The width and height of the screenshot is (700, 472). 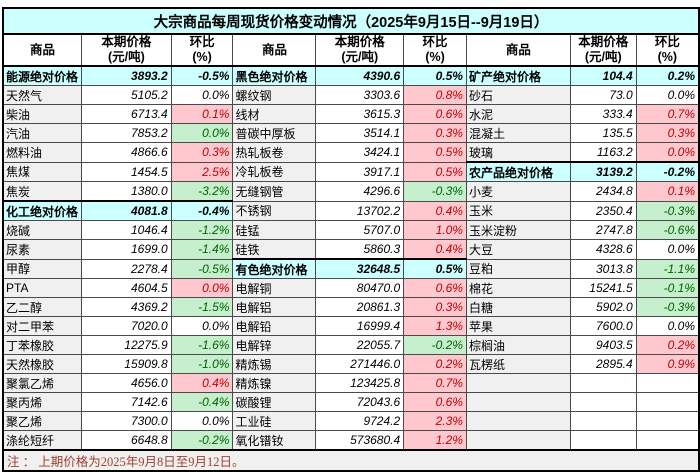 I want to click on price-cell: 104.4, so click(x=603, y=75).